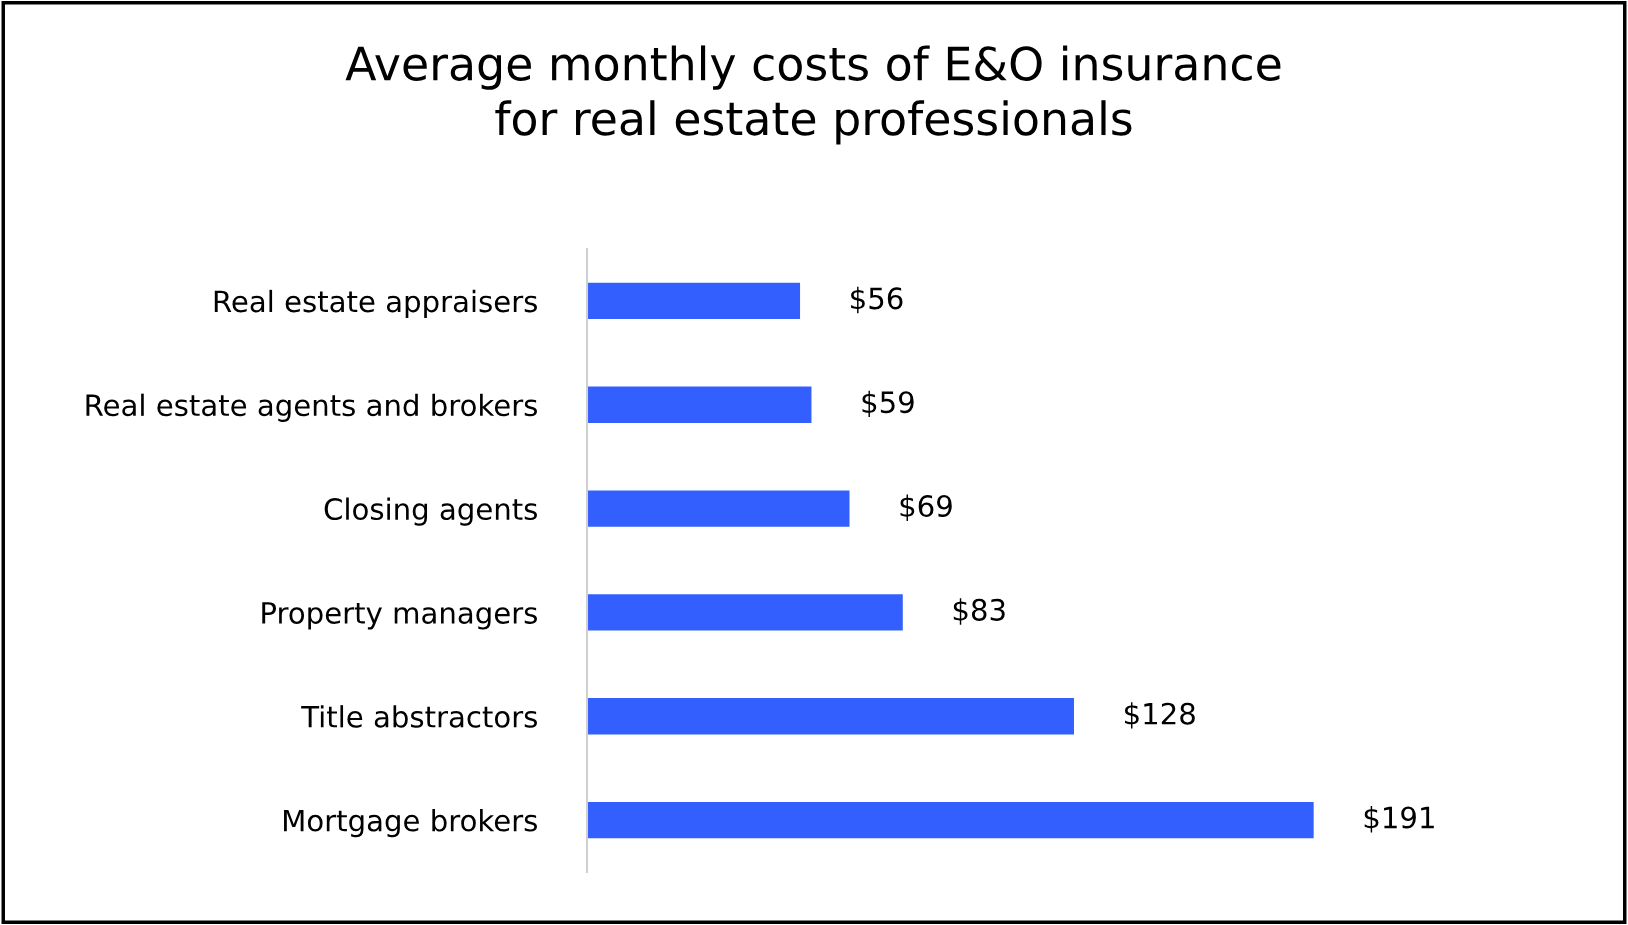 The image size is (1628, 925). Describe the element at coordinates (399, 616) in the screenshot. I see `y-tick-label: Property managers` at that location.